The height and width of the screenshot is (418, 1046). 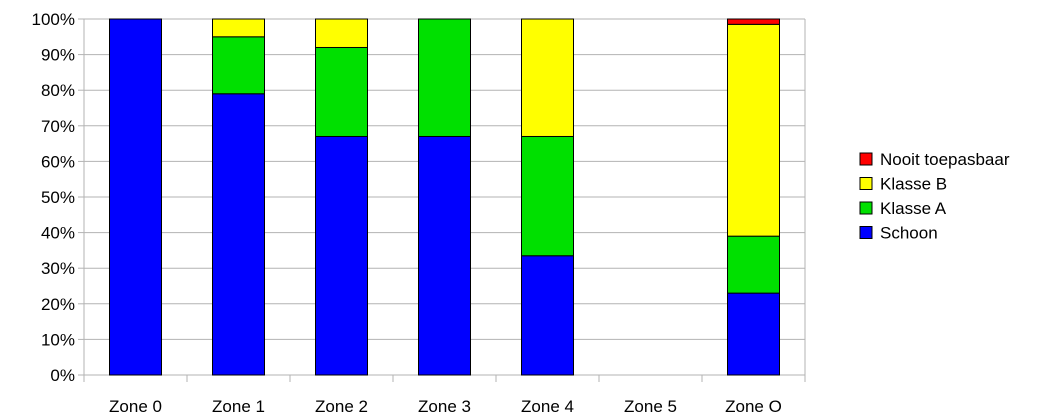 What do you see at coordinates (62, 375) in the screenshot?
I see `y-tick-label: 0%` at bounding box center [62, 375].